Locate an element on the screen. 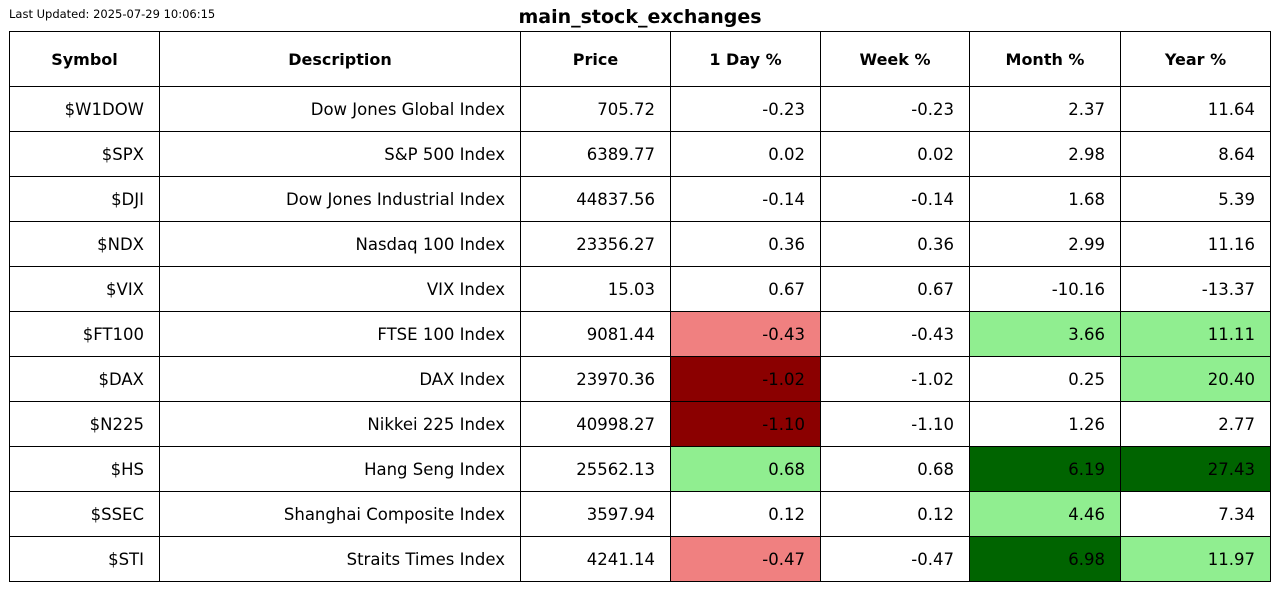 The image size is (1280, 599). column-header-1-day-pct: 1 Day % is located at coordinates (745, 59).